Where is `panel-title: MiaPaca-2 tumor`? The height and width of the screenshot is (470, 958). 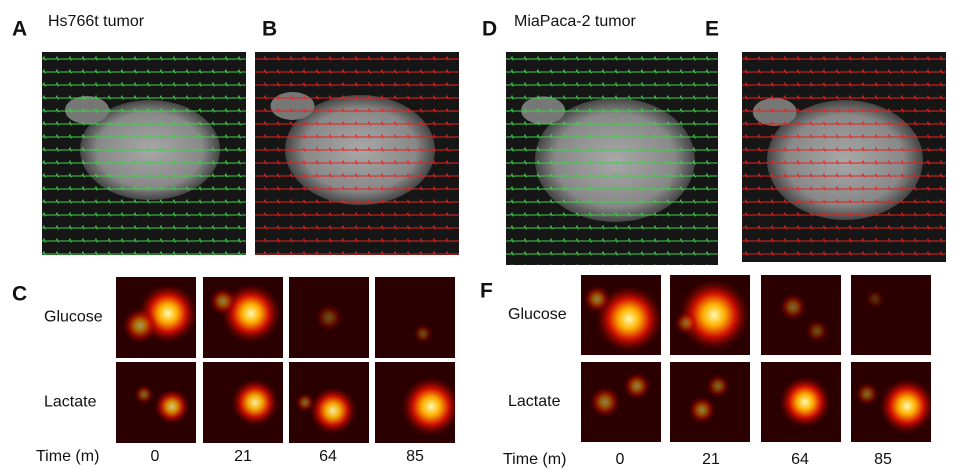
panel-title: MiaPaca-2 tumor is located at coordinates (575, 21).